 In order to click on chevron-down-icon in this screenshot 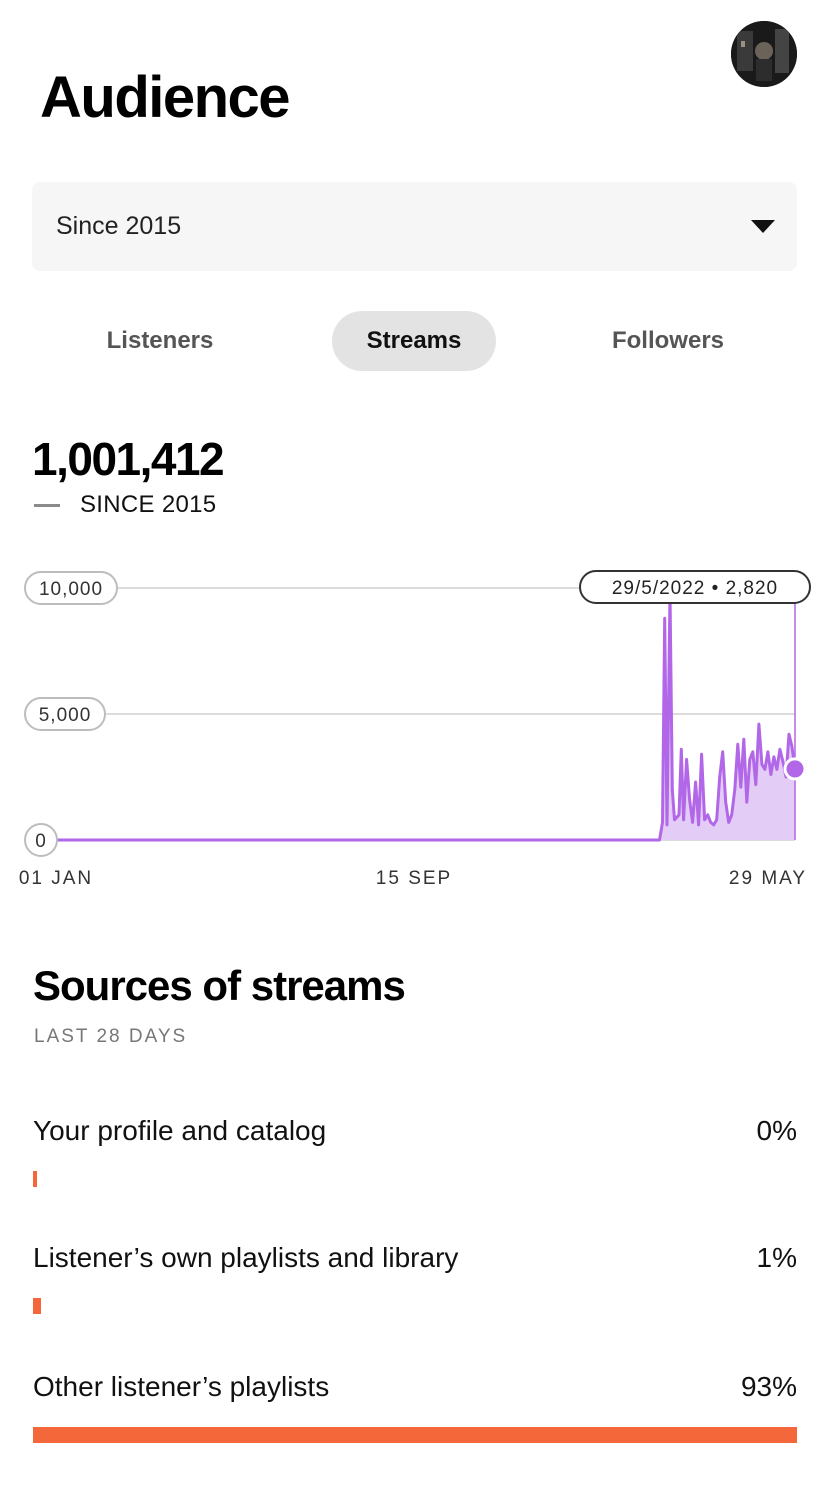, I will do `click(763, 226)`.